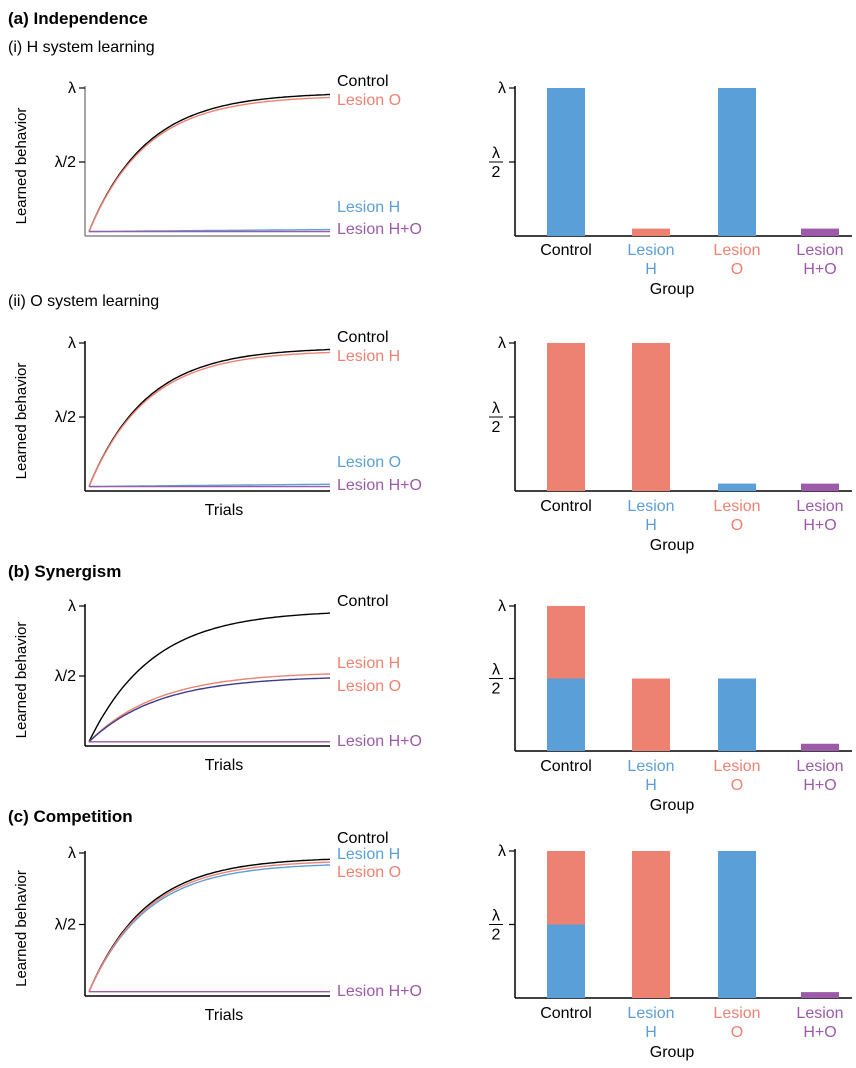  I want to click on section-title: (c) Competition, so click(70, 816).